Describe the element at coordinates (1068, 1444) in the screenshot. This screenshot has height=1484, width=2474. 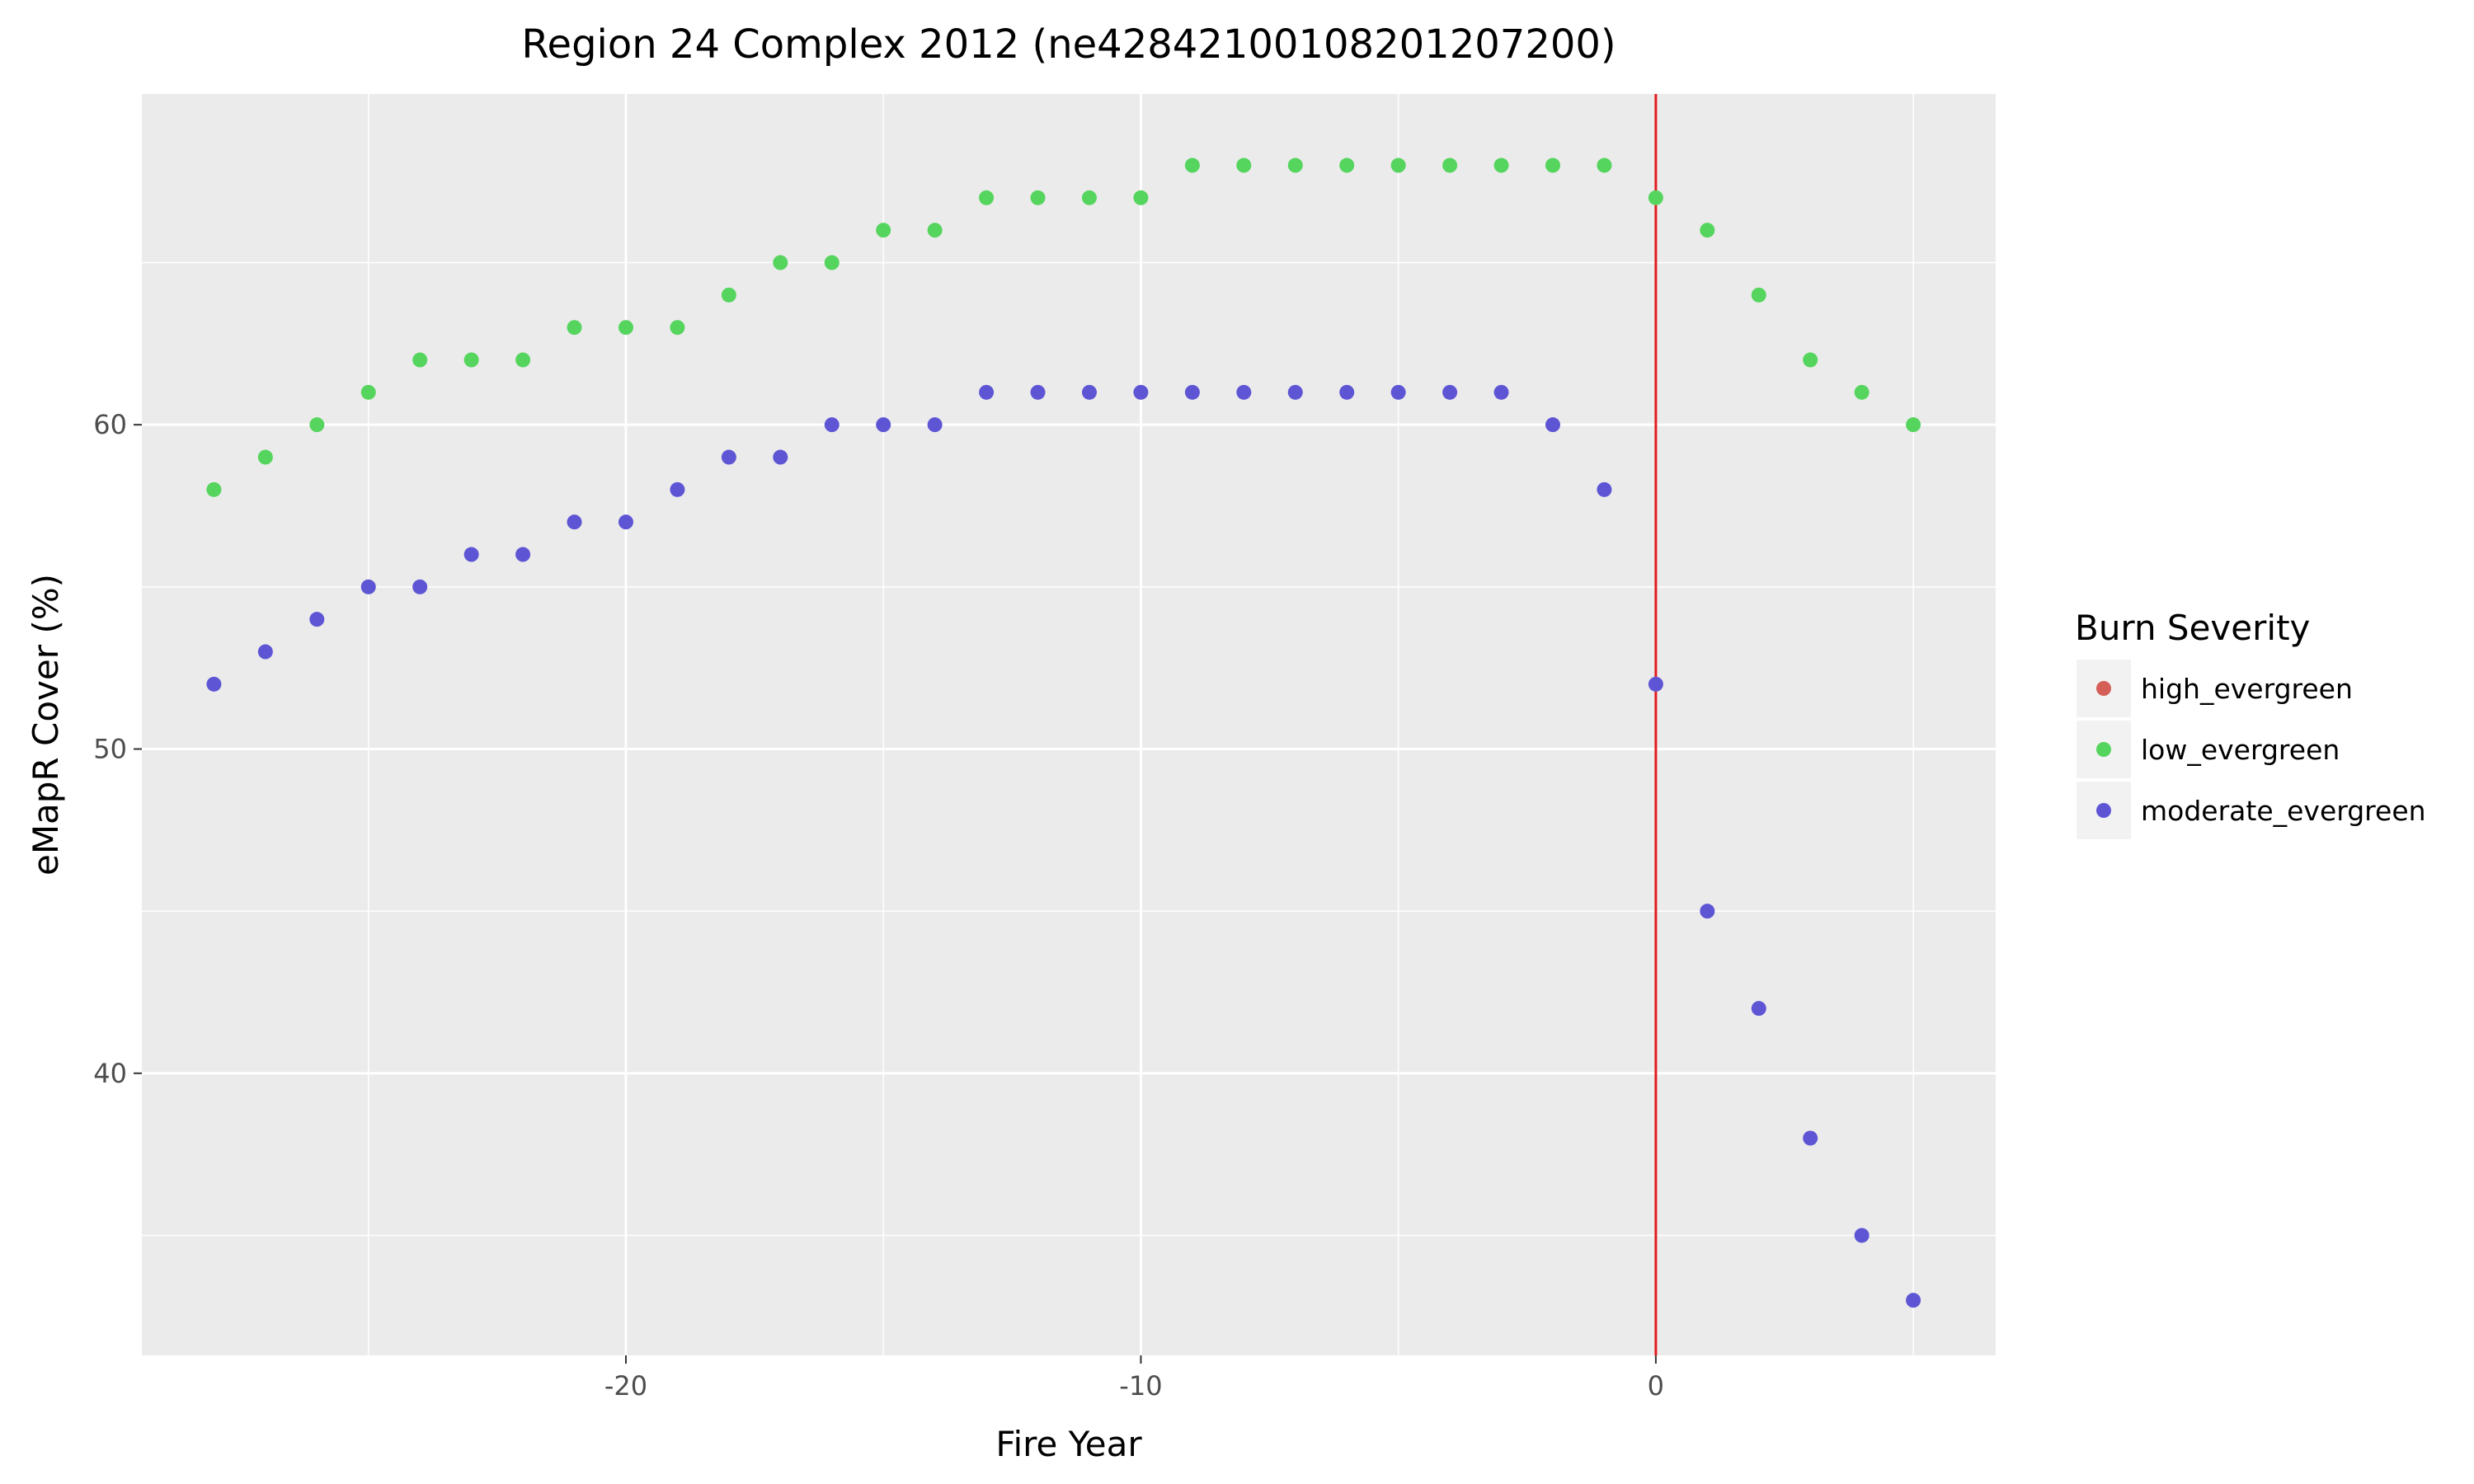
I see `x-axis-title: Fire Year` at that location.